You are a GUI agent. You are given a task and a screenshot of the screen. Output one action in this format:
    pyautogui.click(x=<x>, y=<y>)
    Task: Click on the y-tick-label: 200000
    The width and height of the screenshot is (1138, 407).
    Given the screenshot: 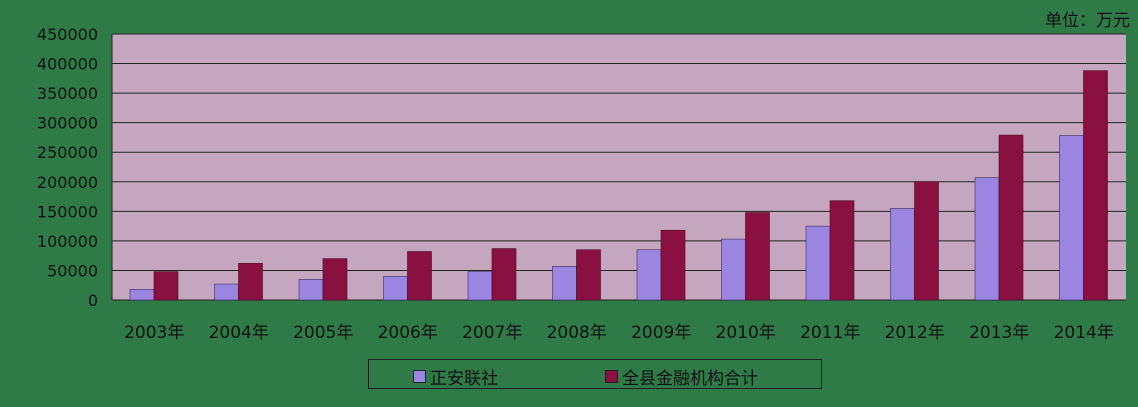 What is the action you would take?
    pyautogui.click(x=67, y=182)
    